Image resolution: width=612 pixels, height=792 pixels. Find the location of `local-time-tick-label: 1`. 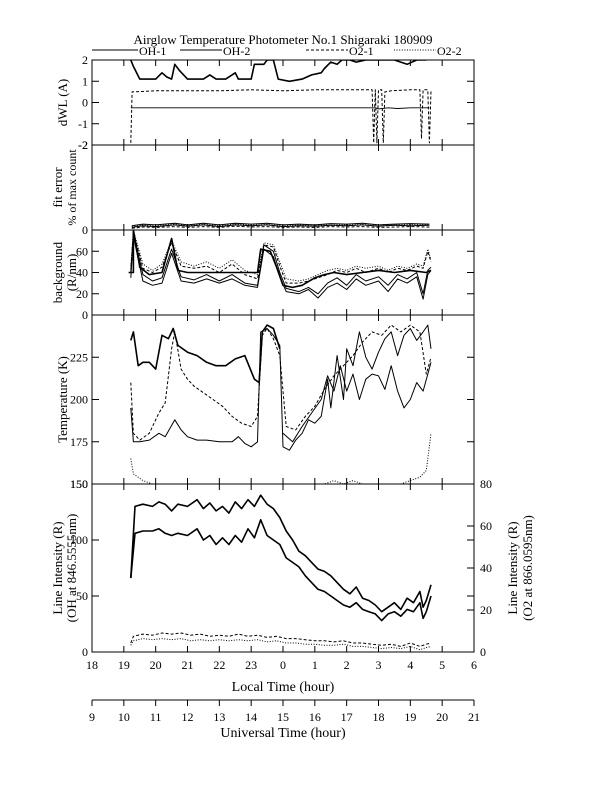

local-time-tick-label: 1 is located at coordinates (315, 665).